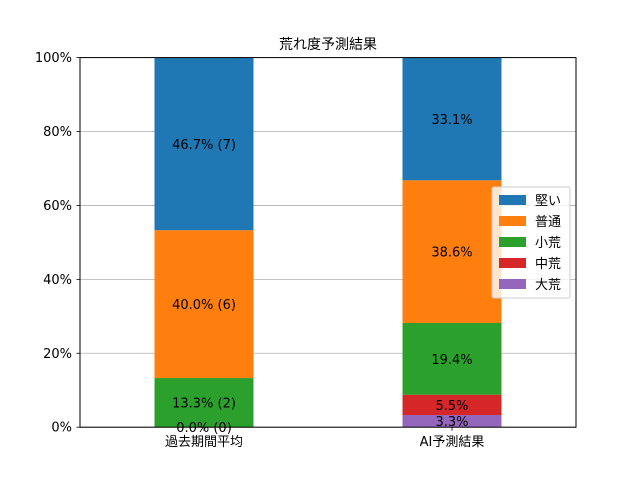 The height and width of the screenshot is (480, 640). What do you see at coordinates (548, 201) in the screenshot?
I see `legend-label-0: 堅い` at bounding box center [548, 201].